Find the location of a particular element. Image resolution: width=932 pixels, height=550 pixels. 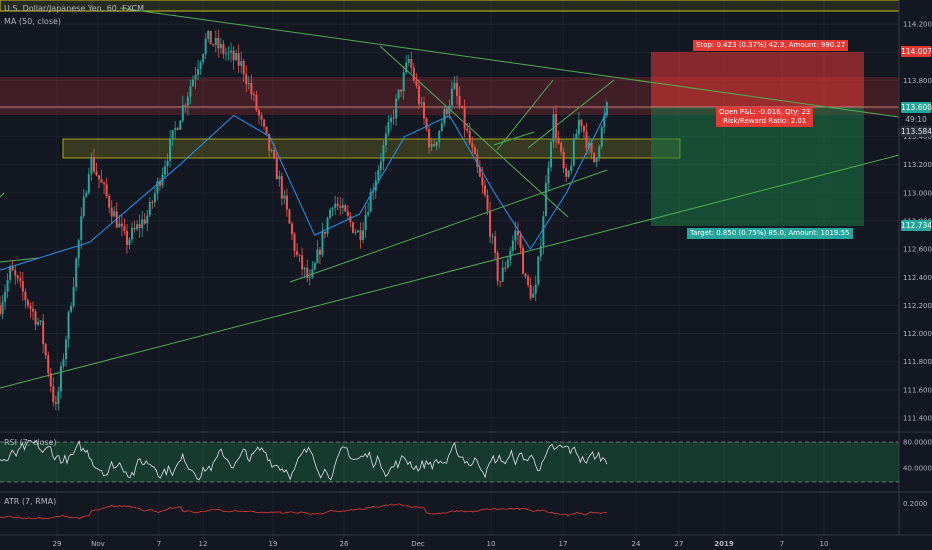

symbol-legend: U.S. Dollar/Japanese Yen, 60, FXCM is located at coordinates (74, 8).